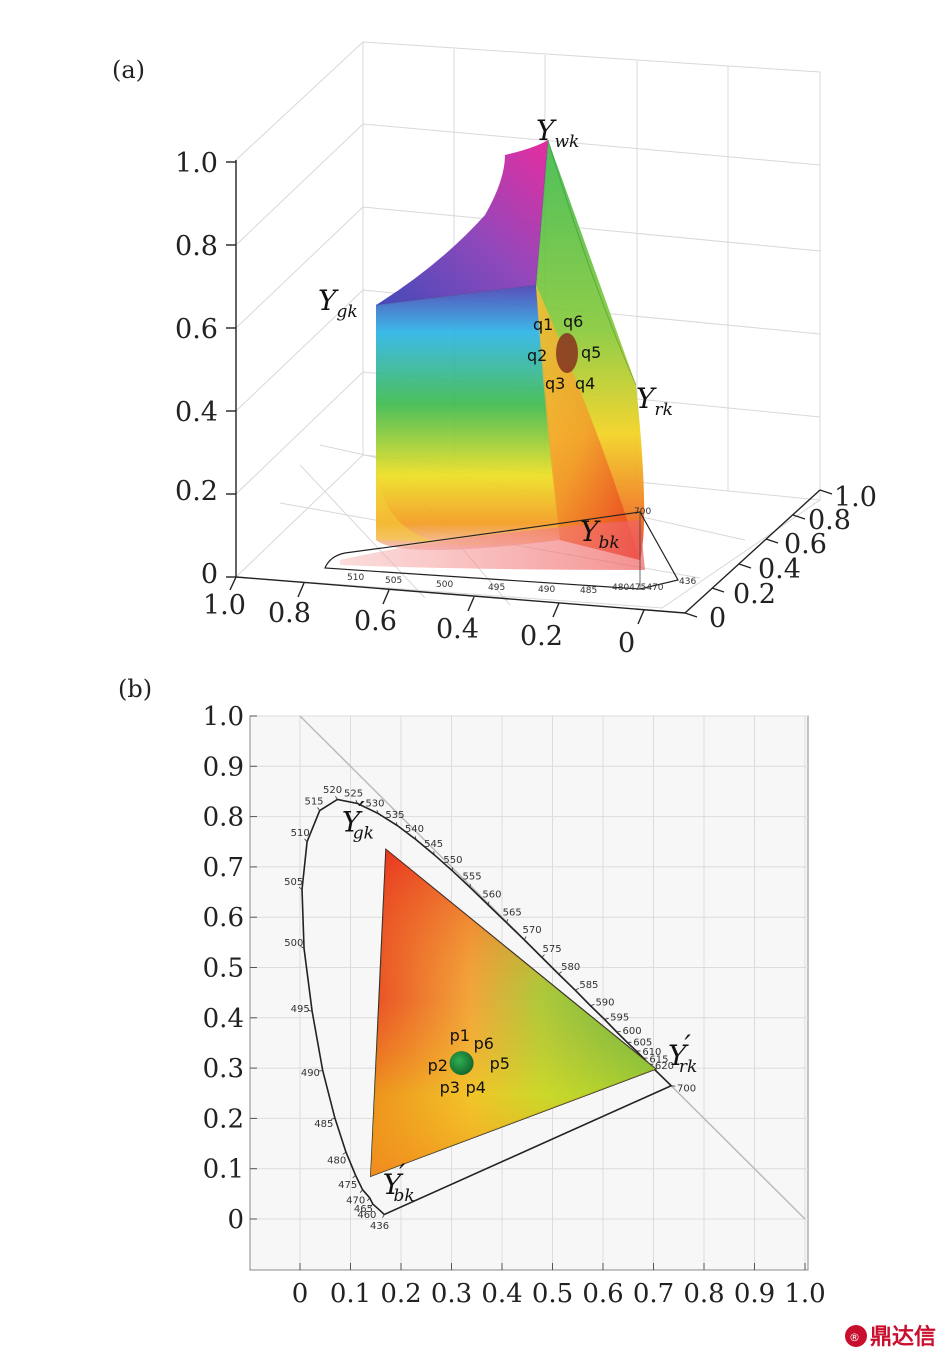 The image size is (945, 1359). Describe the element at coordinates (471, 877) in the screenshot. I see `wavelength-label: 555` at that location.